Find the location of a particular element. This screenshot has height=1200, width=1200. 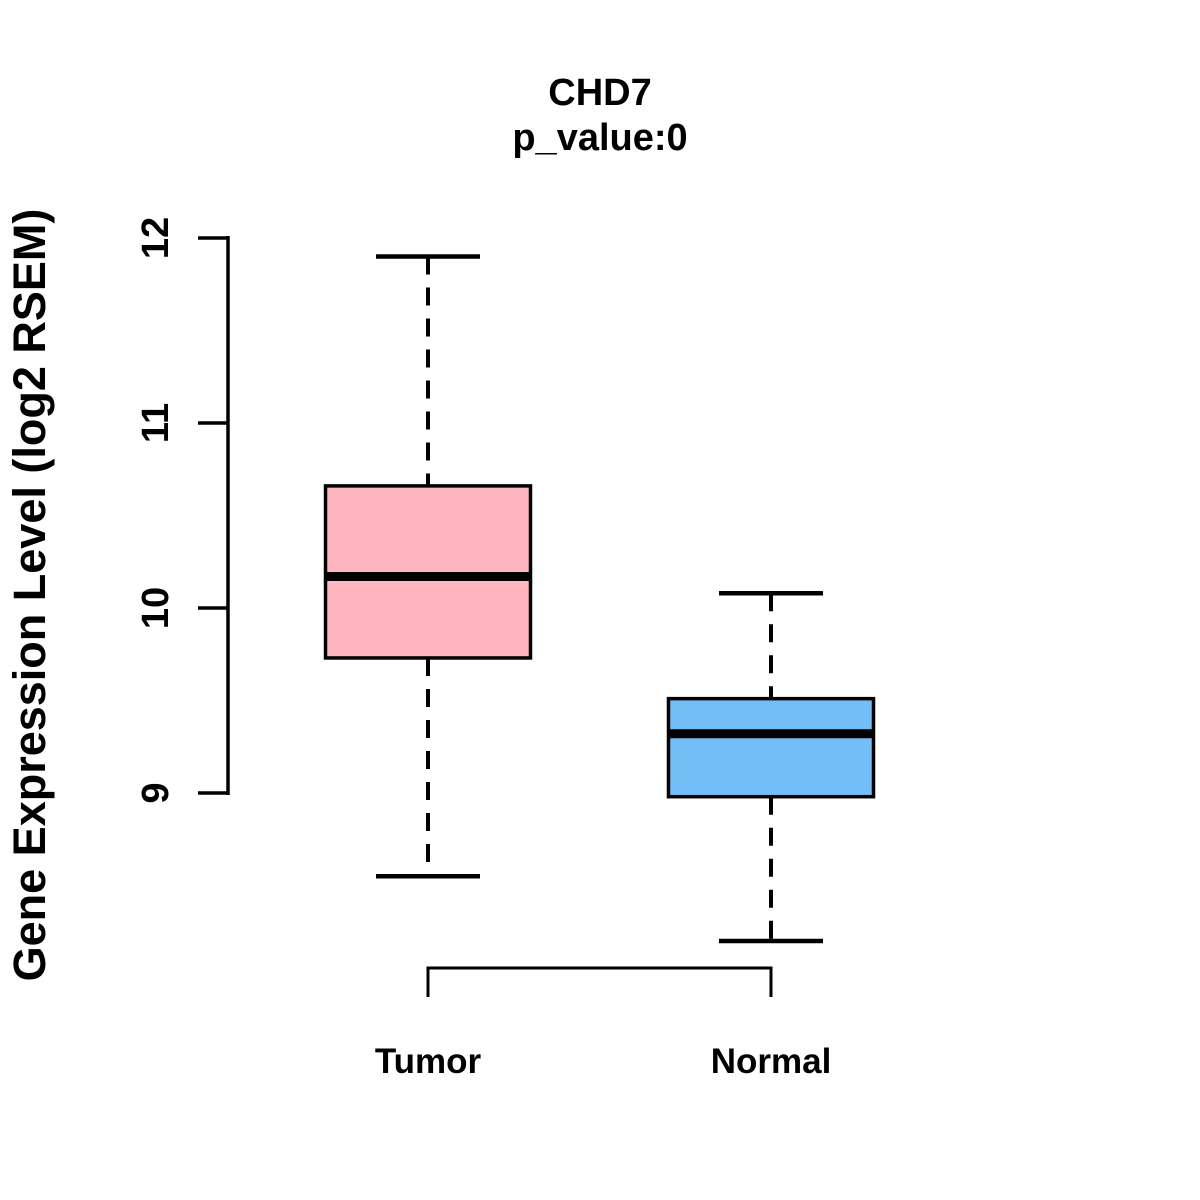

x-label-normal: Normal is located at coordinates (771, 1061).